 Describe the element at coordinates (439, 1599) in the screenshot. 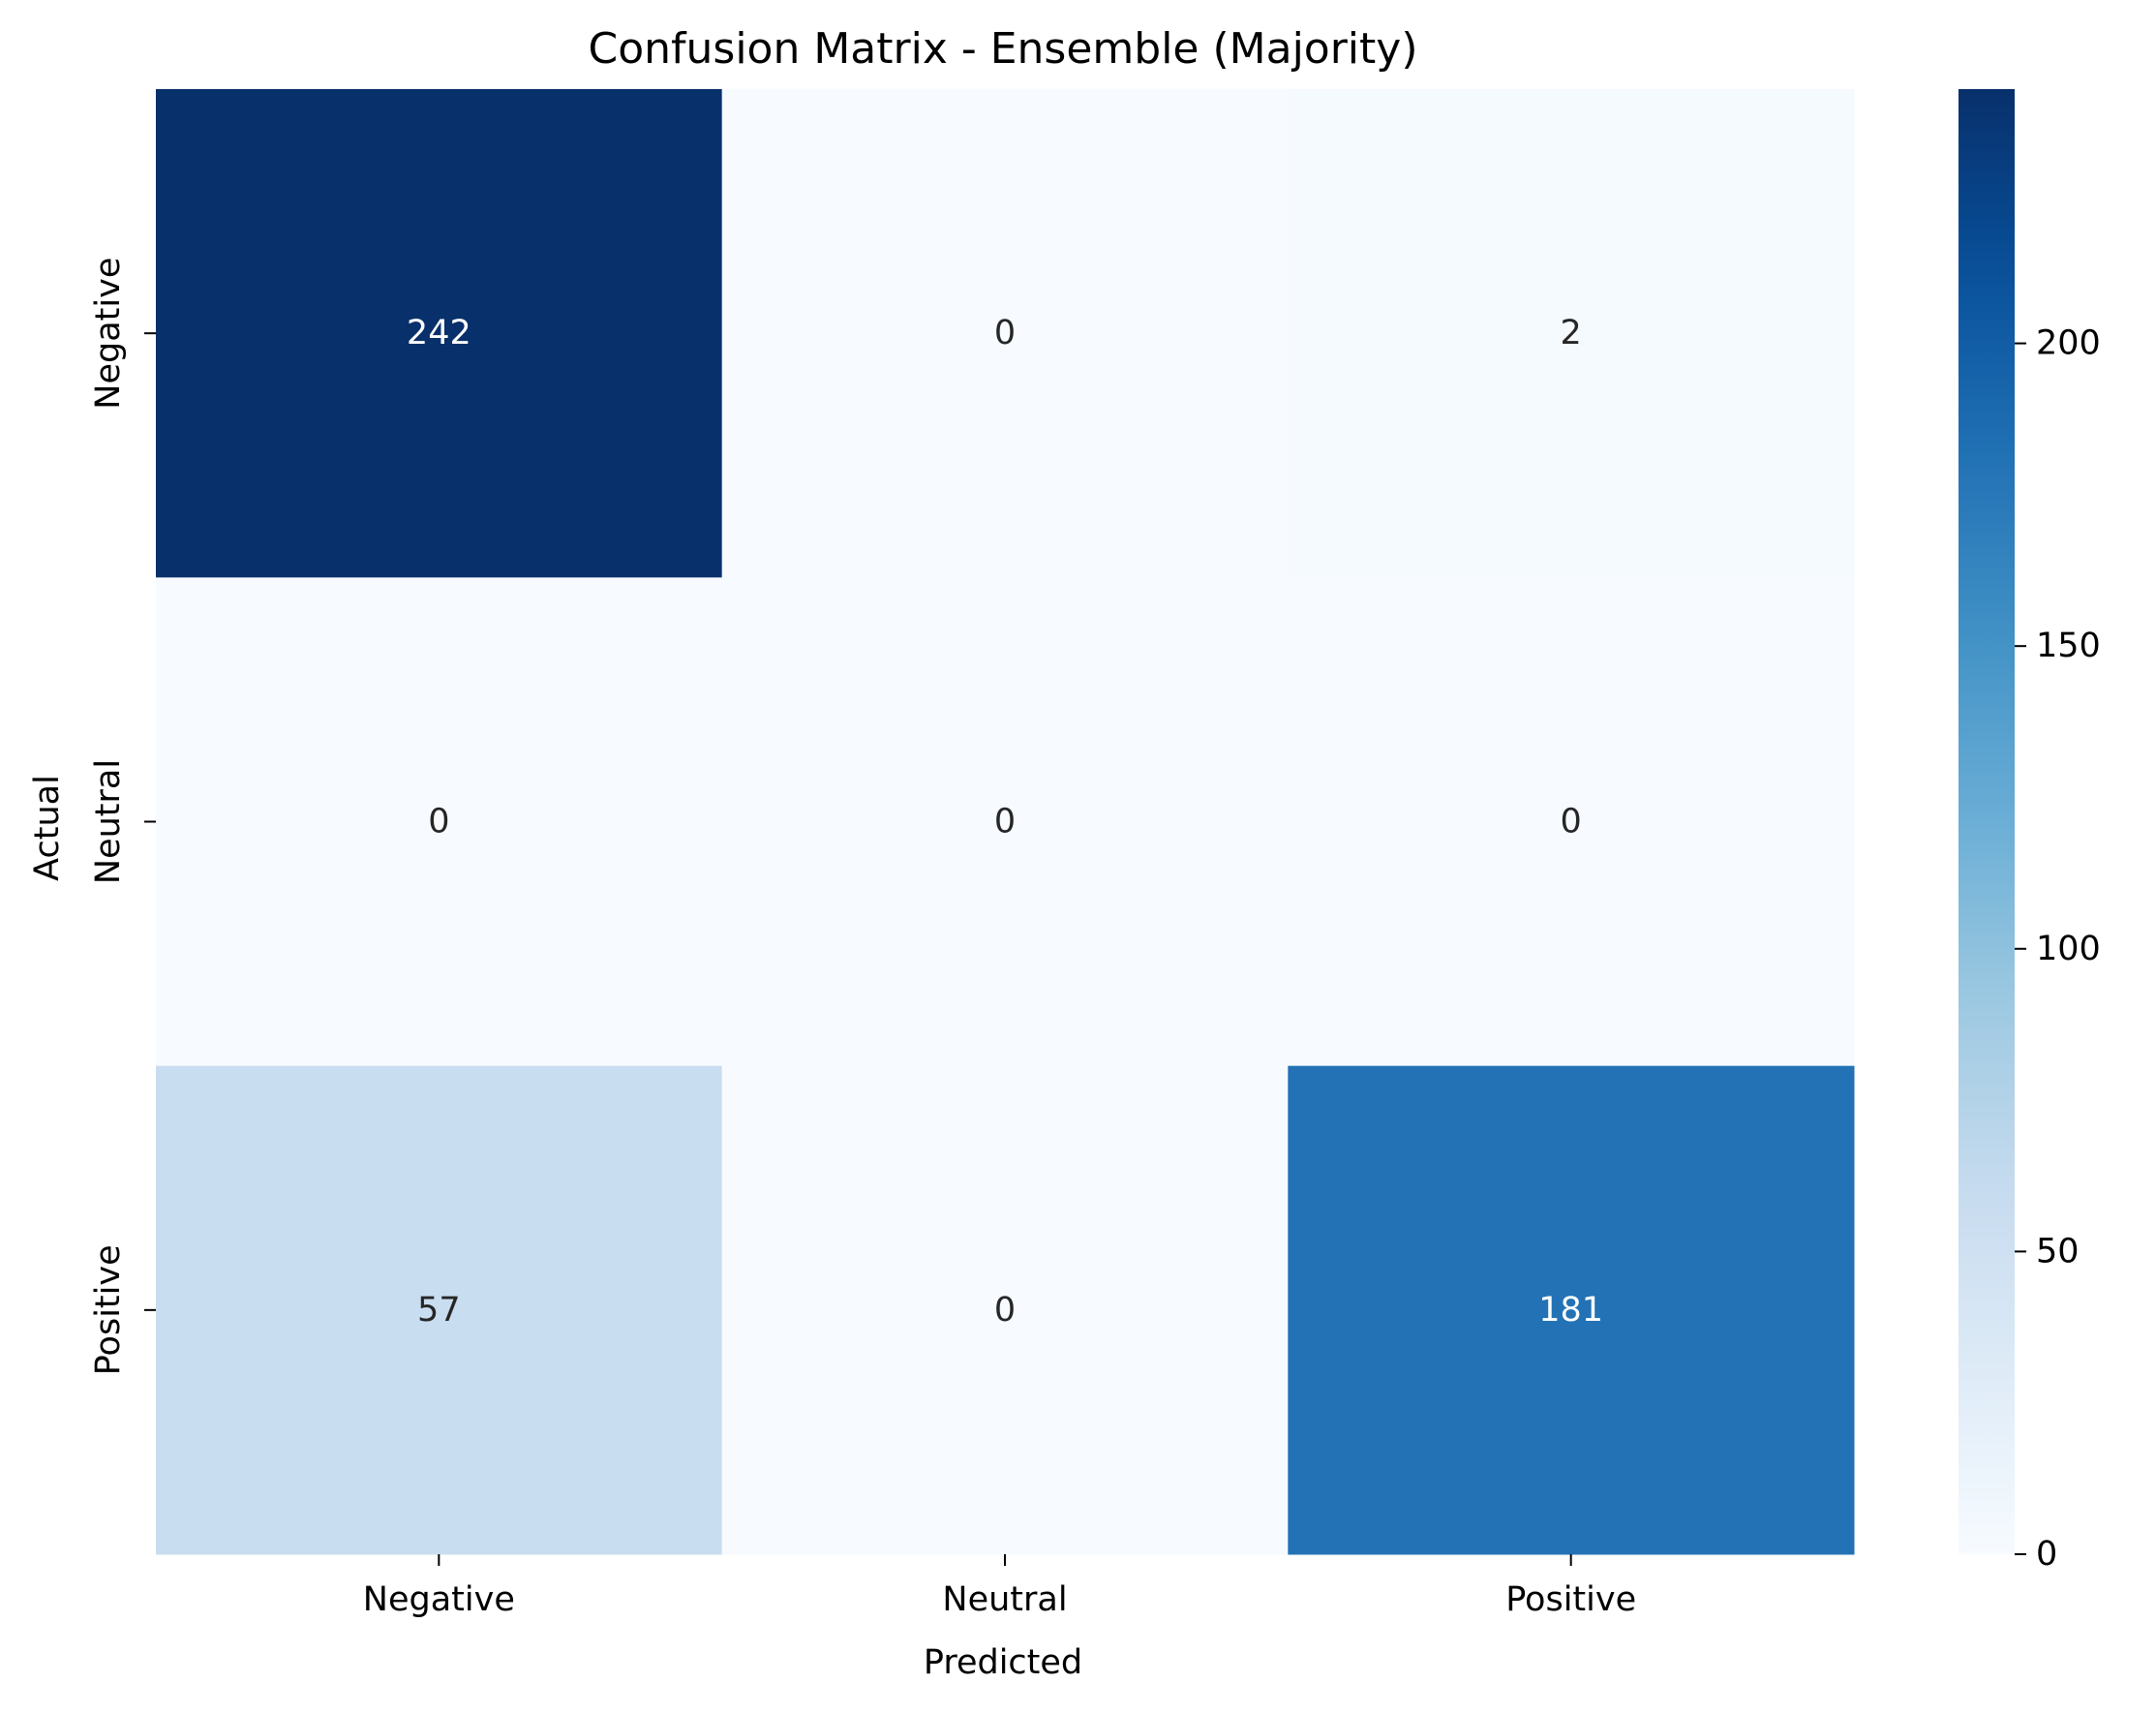

I see `x-tick-label-0: Negative` at that location.